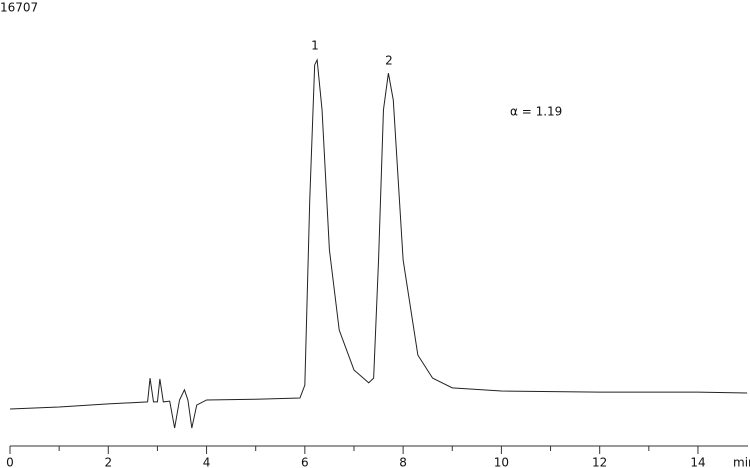  Describe the element at coordinates (10, 462) in the screenshot. I see `x-tick-label: 0` at that location.